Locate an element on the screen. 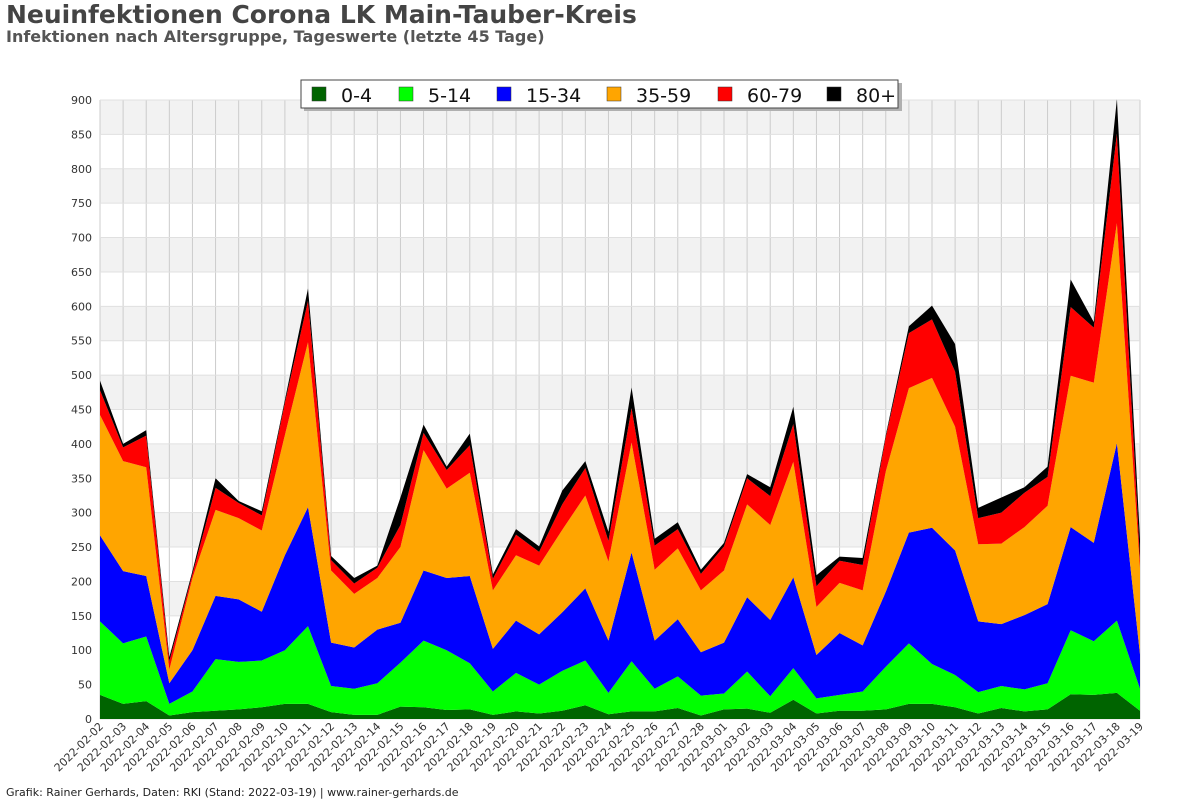 The width and height of the screenshot is (1200, 800). y-tick-label: 250 is located at coordinates (81, 547).